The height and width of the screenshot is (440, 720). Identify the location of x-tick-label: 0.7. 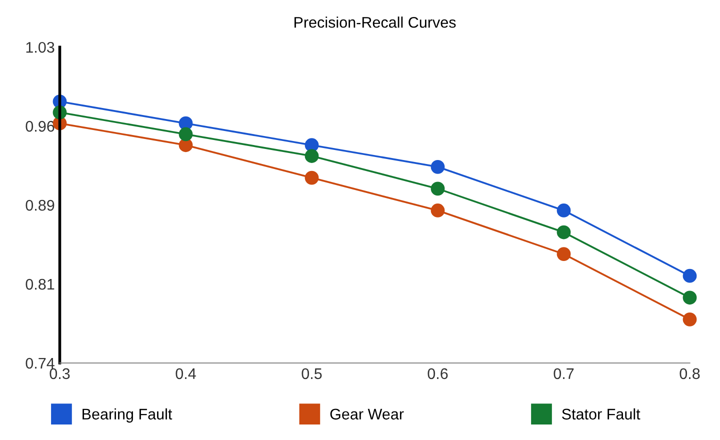
(564, 374).